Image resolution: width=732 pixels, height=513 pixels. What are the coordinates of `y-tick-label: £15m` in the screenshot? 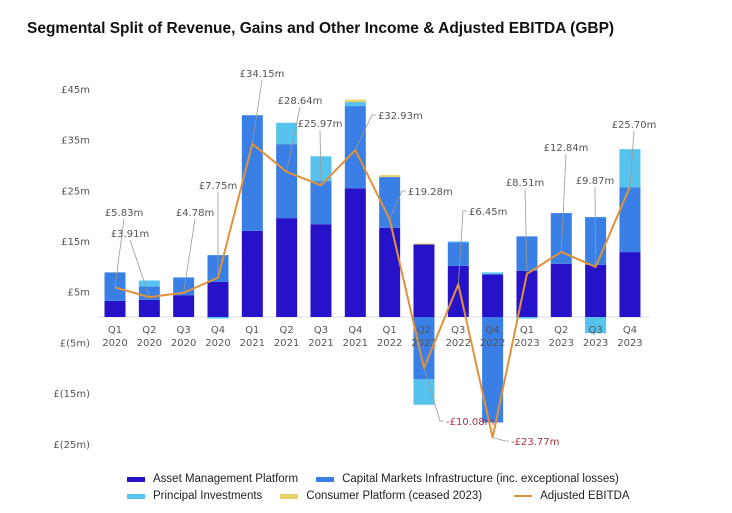 It's located at (75, 242).